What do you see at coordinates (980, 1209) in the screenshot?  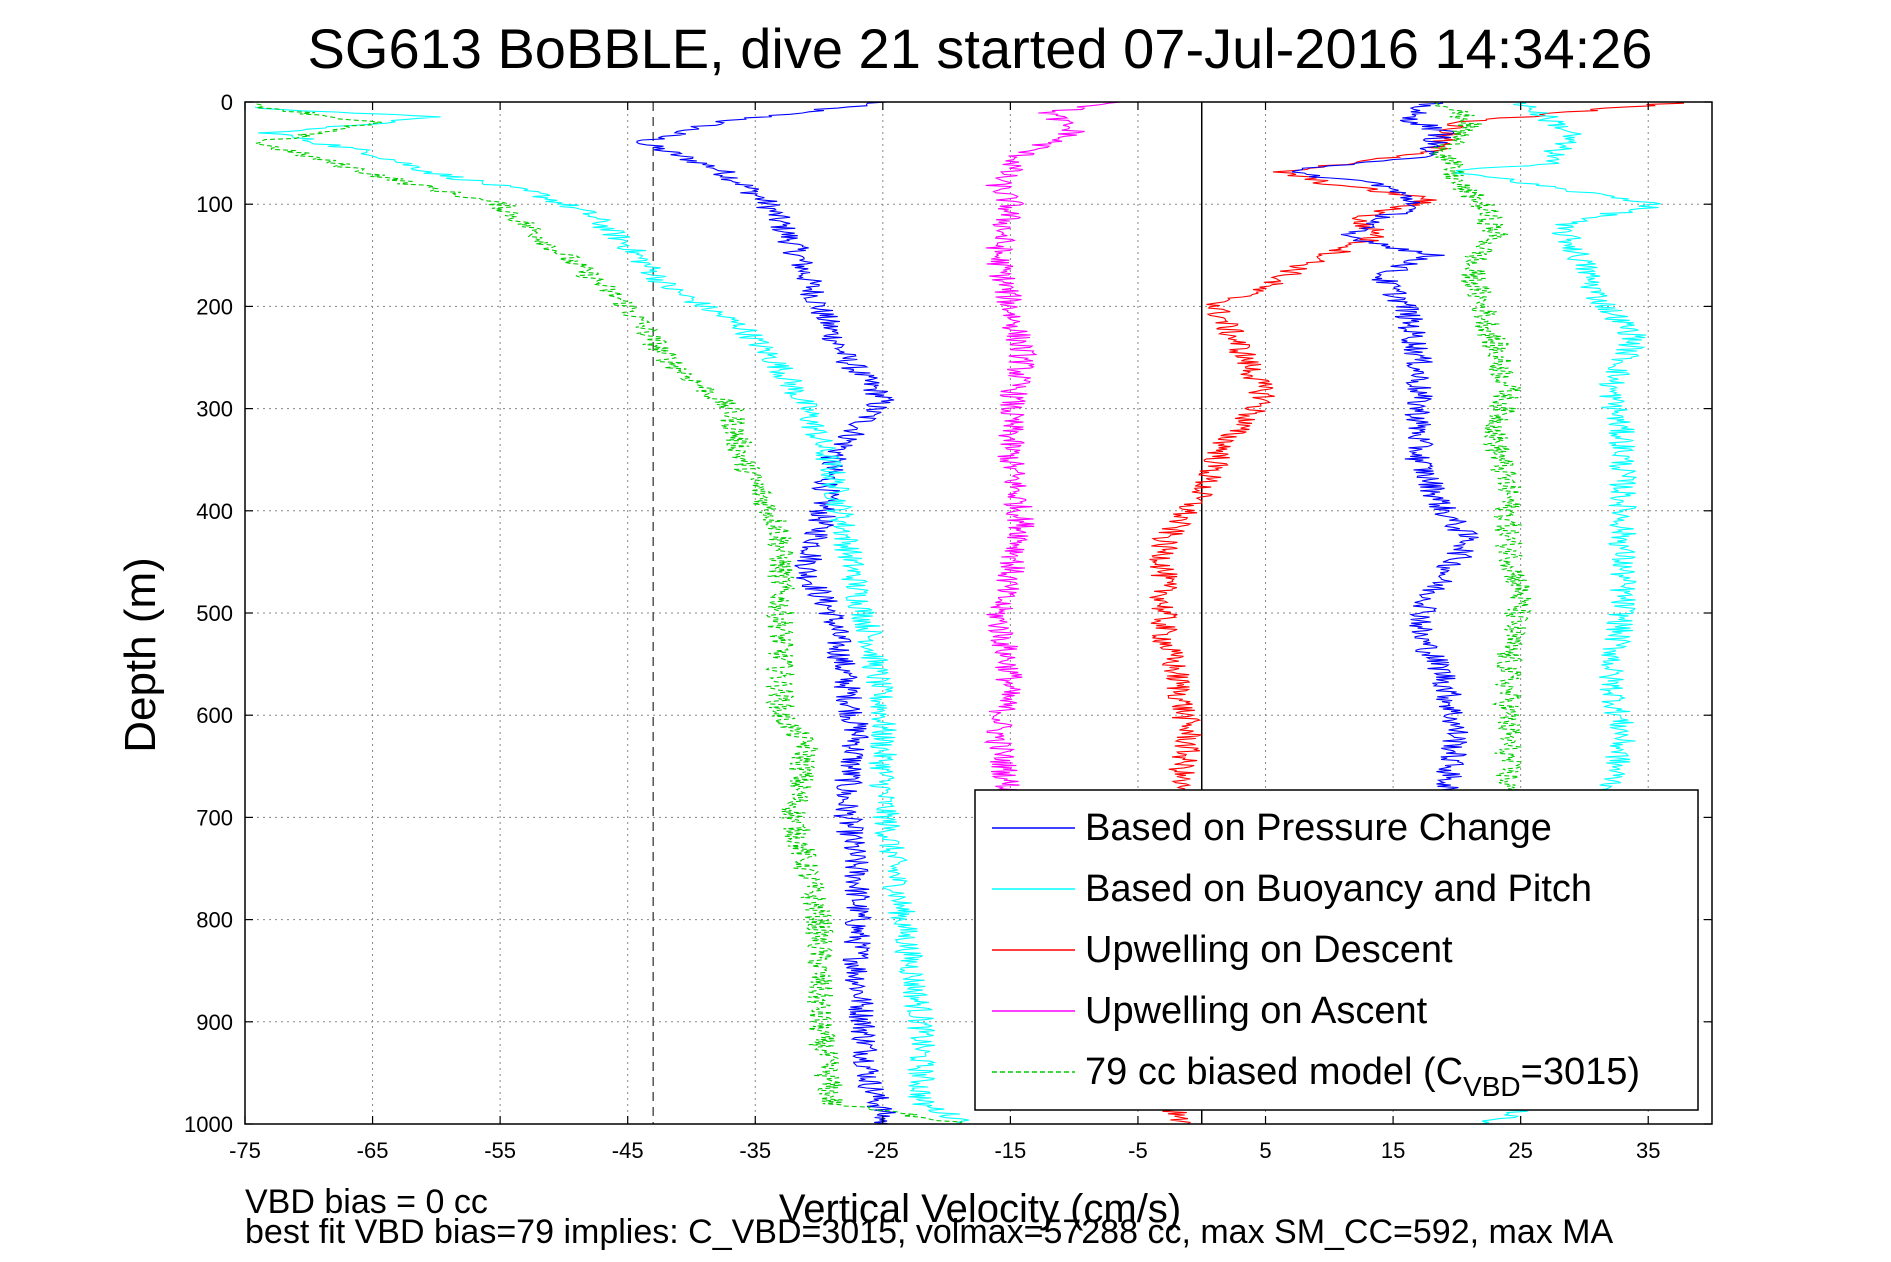 I see `x-axis-label: Vertical Velocity (cm/s)` at bounding box center [980, 1209].